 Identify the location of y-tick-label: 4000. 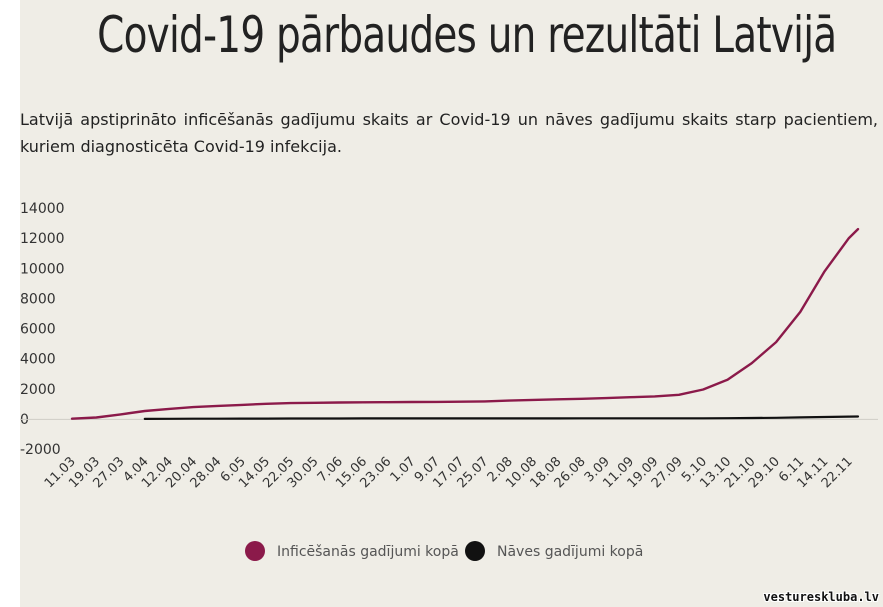
(38, 360).